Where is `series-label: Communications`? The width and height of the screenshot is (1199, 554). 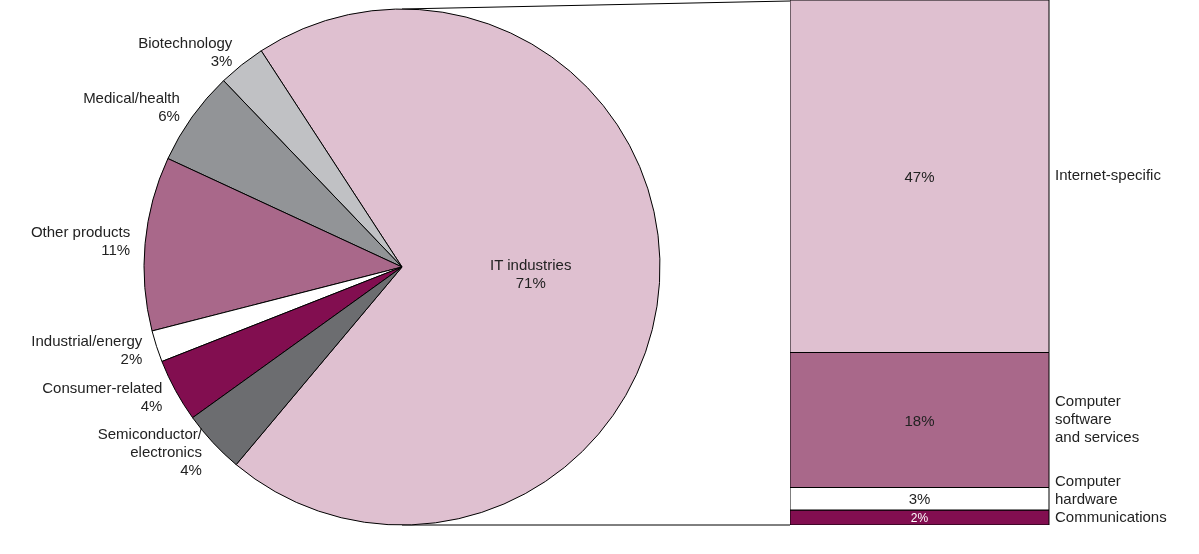 series-label: Communications is located at coordinates (1111, 516).